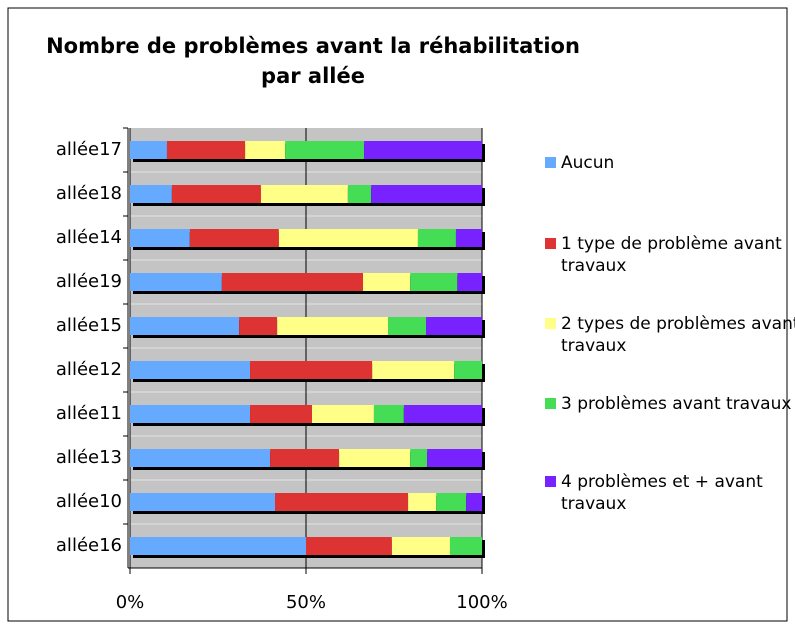  Describe the element at coordinates (481, 602) in the screenshot. I see `x-tick-label: 100%` at that location.